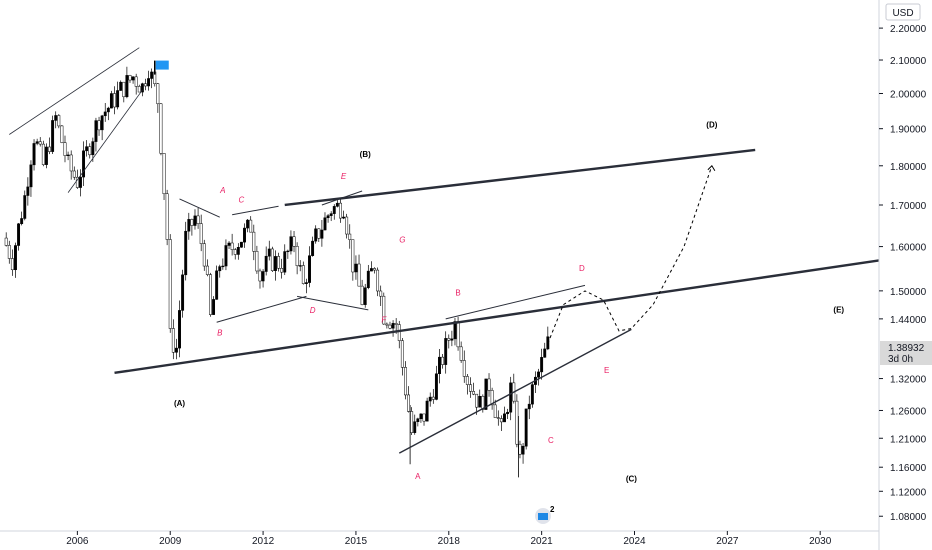  I want to click on current-price-marker, so click(906, 353).